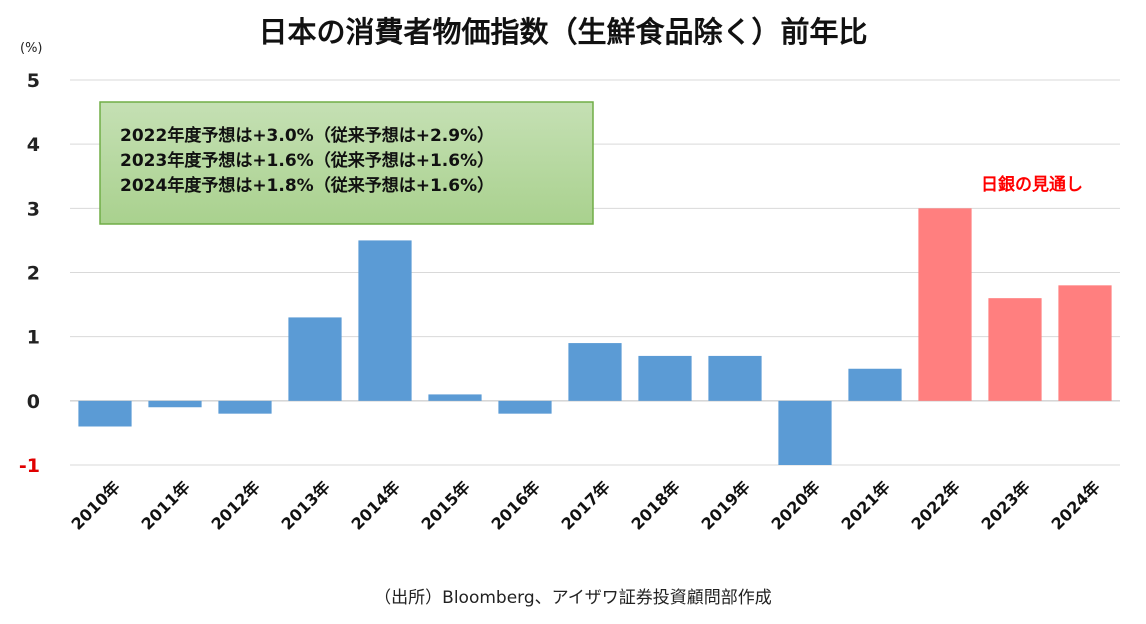  What do you see at coordinates (796, 505) in the screenshot?
I see `x-tick-label: 2020年` at bounding box center [796, 505].